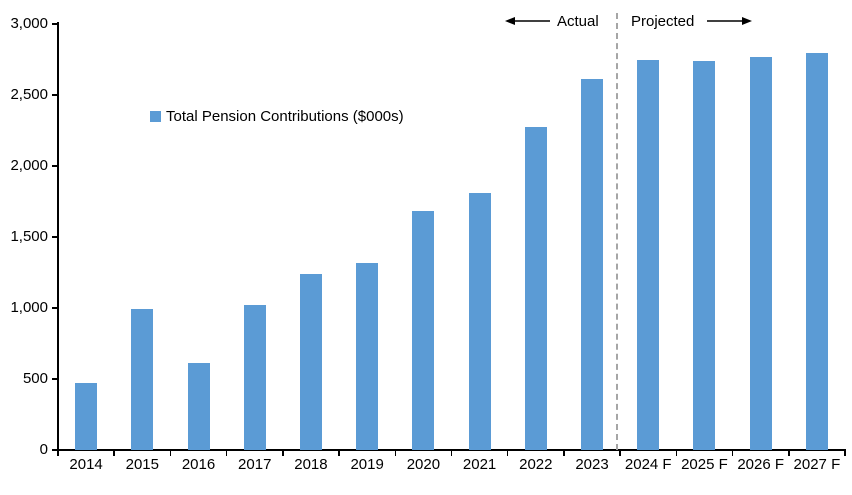 The width and height of the screenshot is (852, 495). I want to click on left-arrow-icon, so click(527, 21).